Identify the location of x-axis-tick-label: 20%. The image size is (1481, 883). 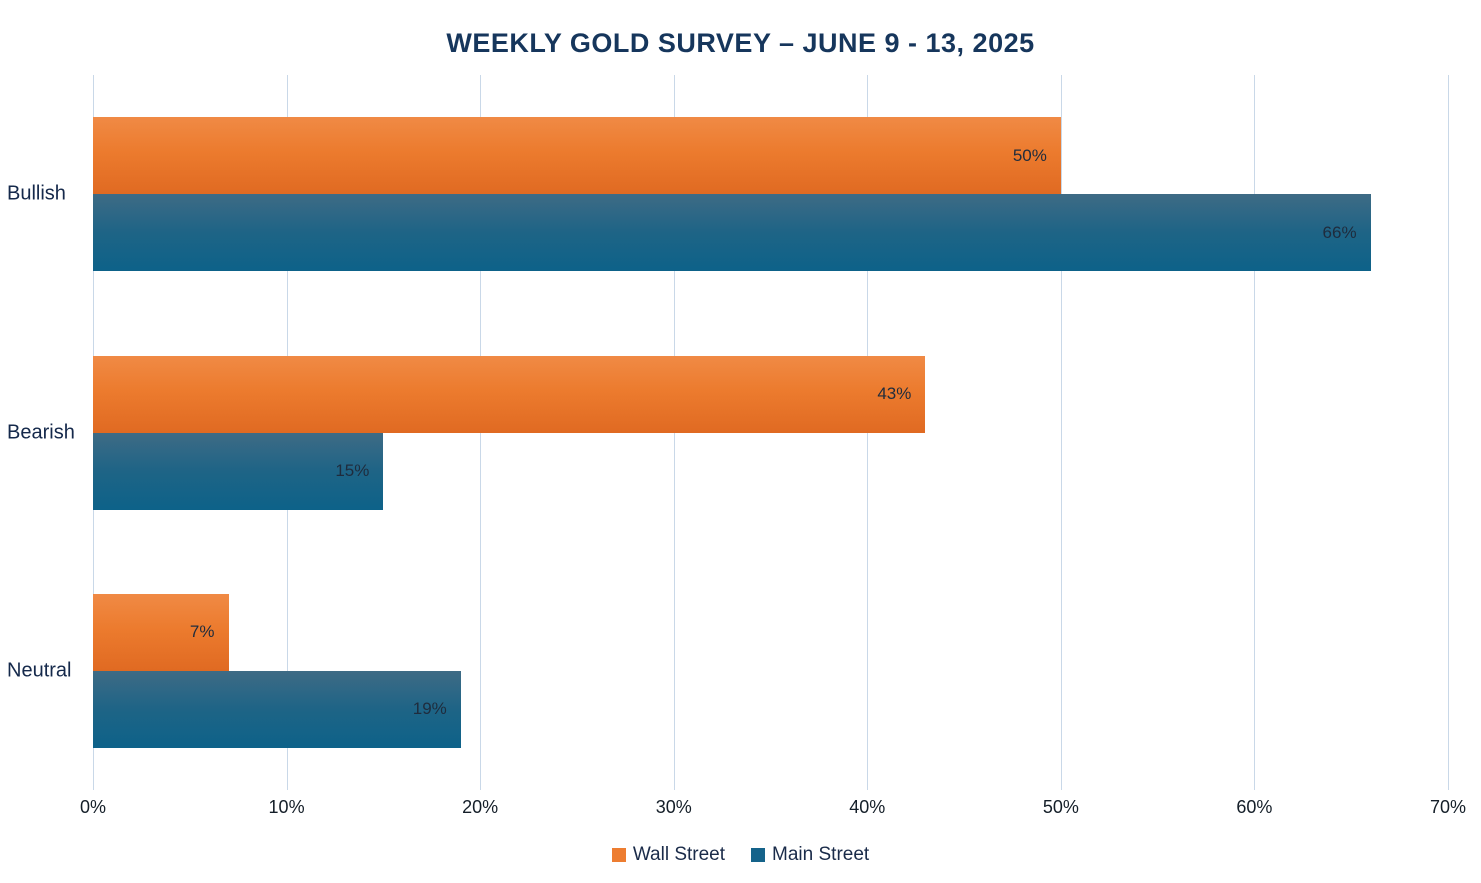
(480, 807).